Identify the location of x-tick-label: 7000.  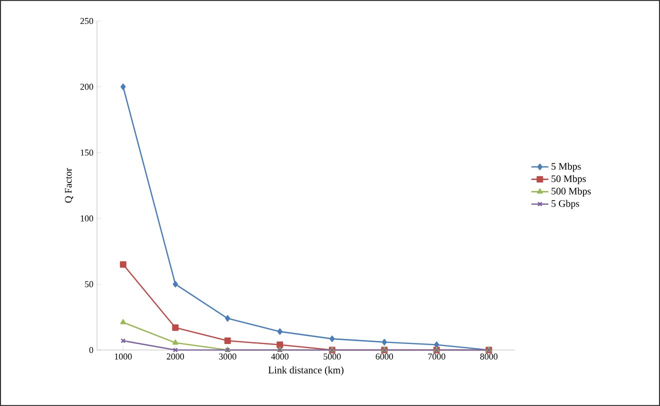
(437, 357).